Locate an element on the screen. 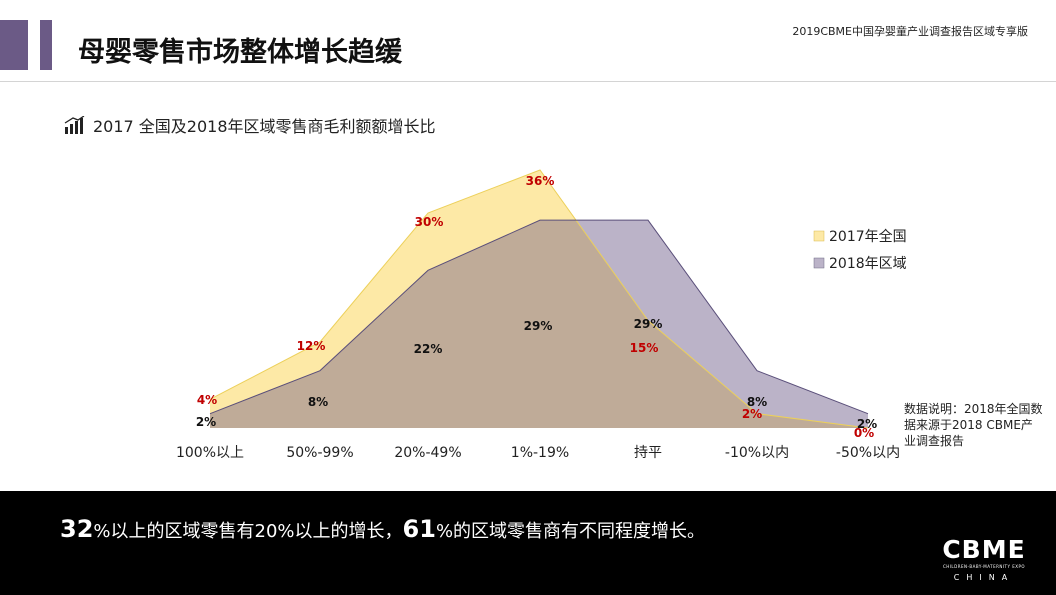 Image resolution: width=1056 pixels, height=595 pixels. x-tick-label: 1%-19% is located at coordinates (540, 453).